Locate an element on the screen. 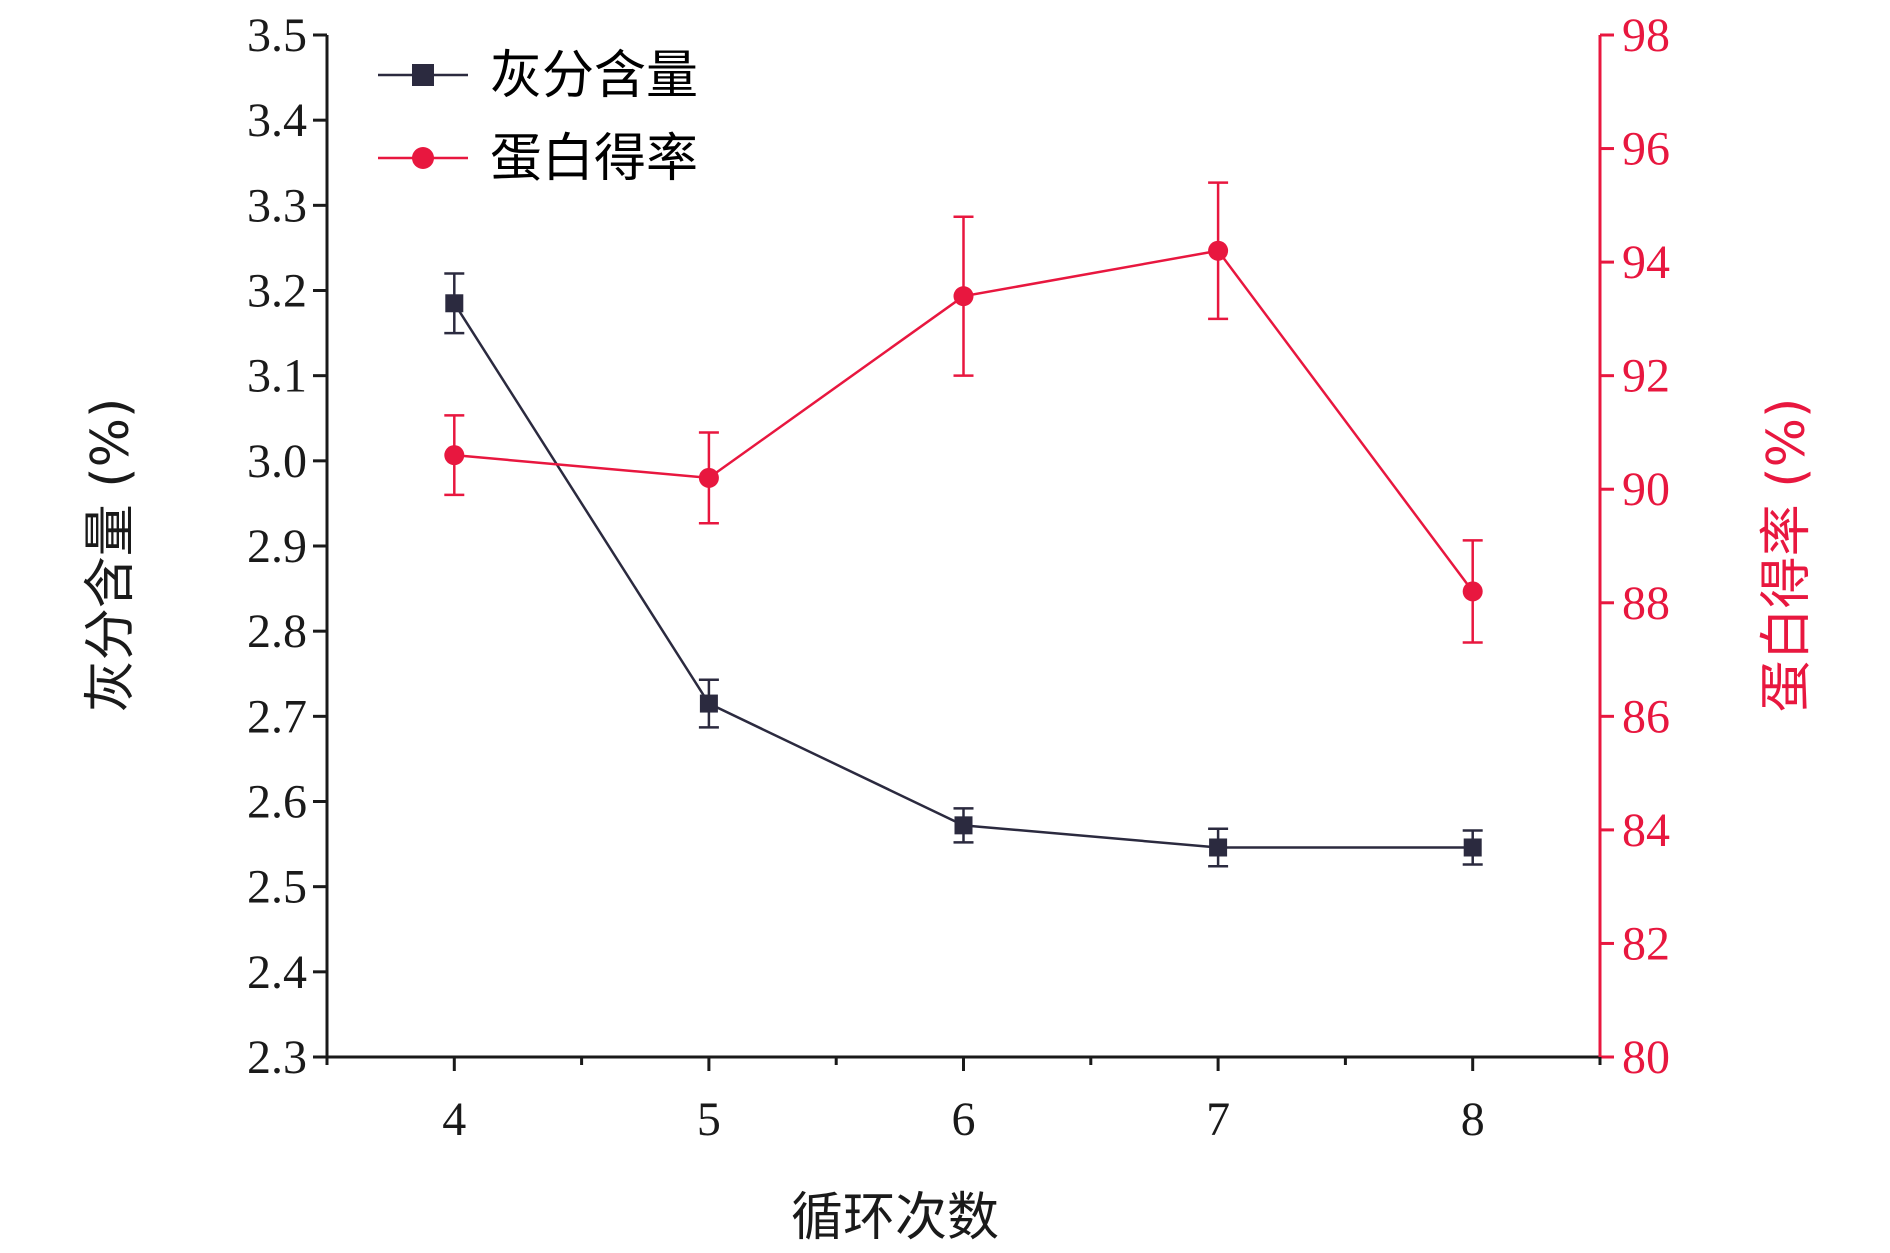 The image size is (1890, 1253). left-tick-label: 3.3 is located at coordinates (277, 205).